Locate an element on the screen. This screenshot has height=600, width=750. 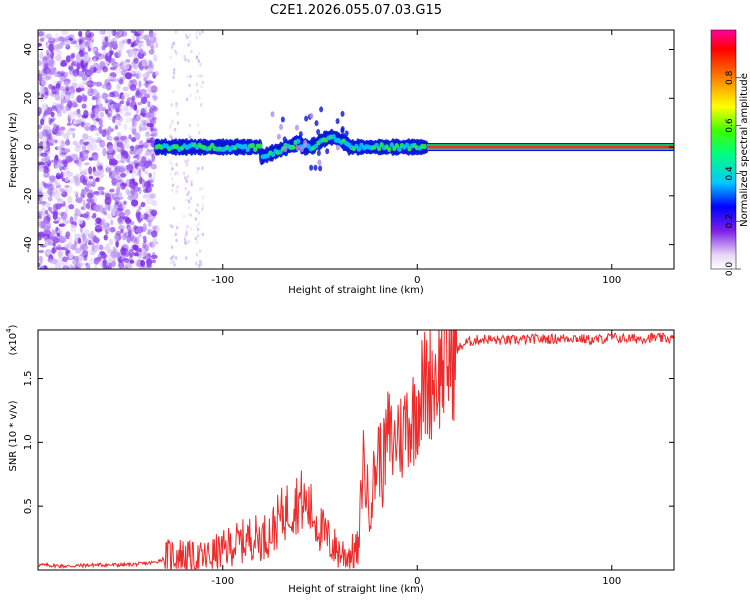
y-multiplier-exponent: 4 is located at coordinates (9, 330).